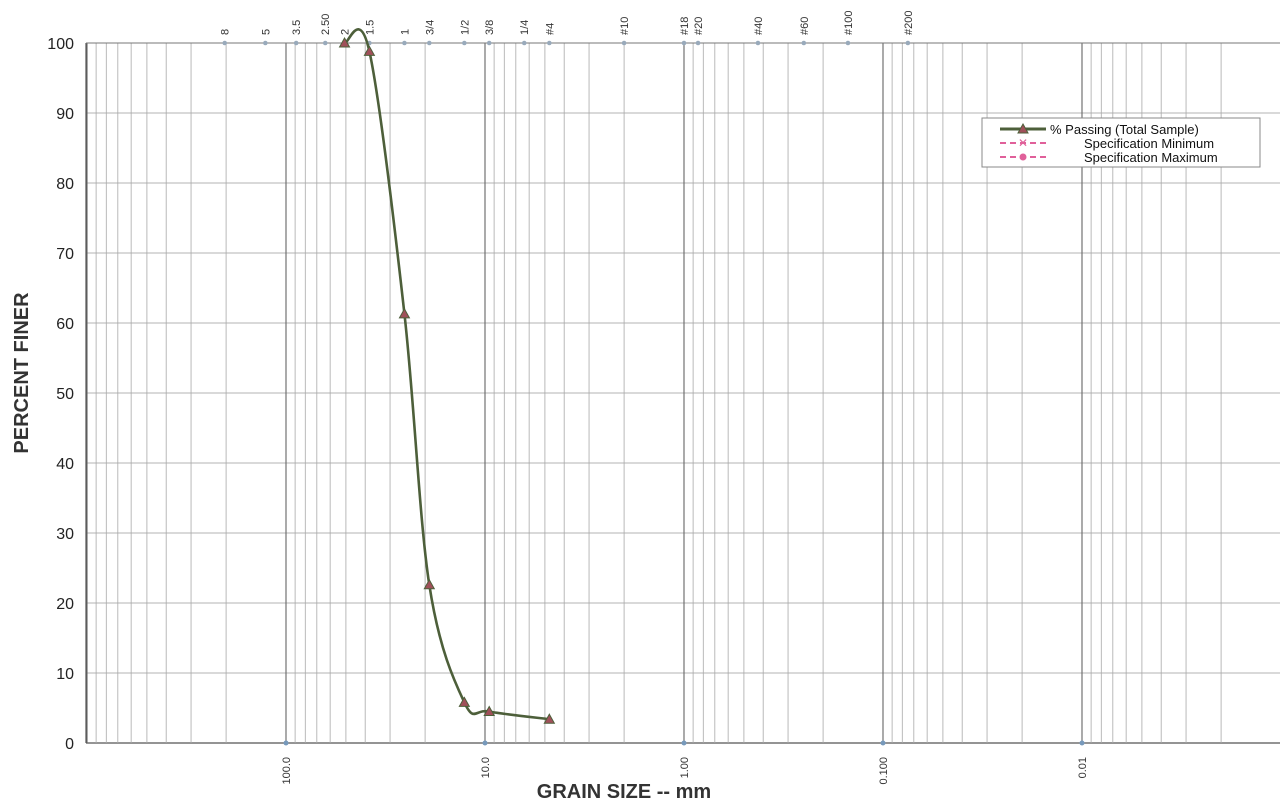  I want to click on y-tick-label: 70, so click(65, 254).